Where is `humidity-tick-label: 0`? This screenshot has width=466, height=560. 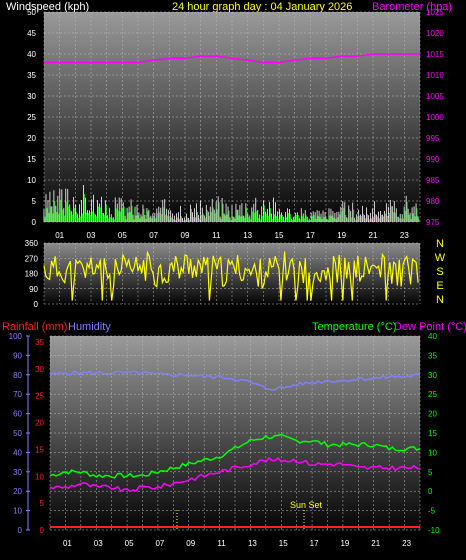
humidity-tick-label: 0 is located at coordinates (20, 530).